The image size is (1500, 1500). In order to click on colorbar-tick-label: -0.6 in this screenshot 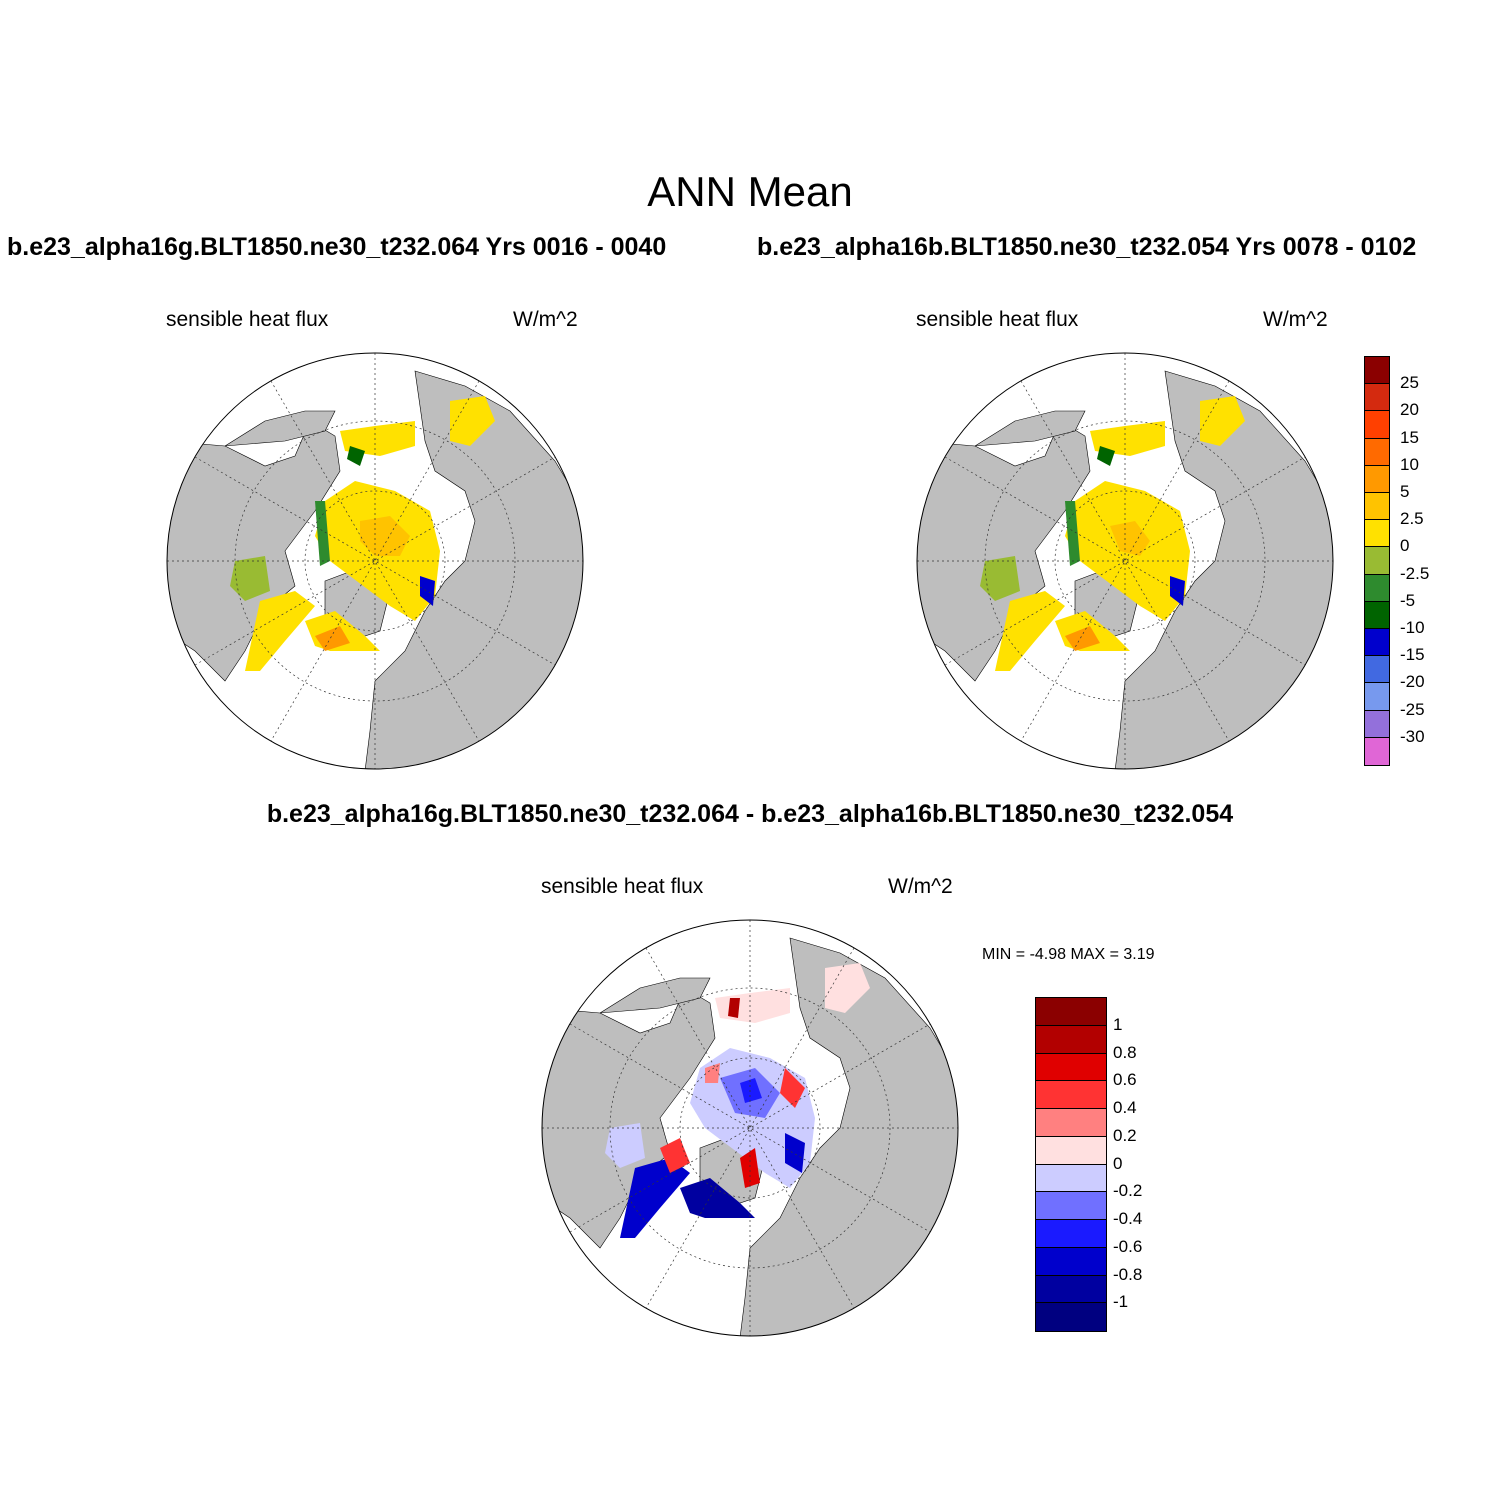, I will do `click(1128, 1246)`.